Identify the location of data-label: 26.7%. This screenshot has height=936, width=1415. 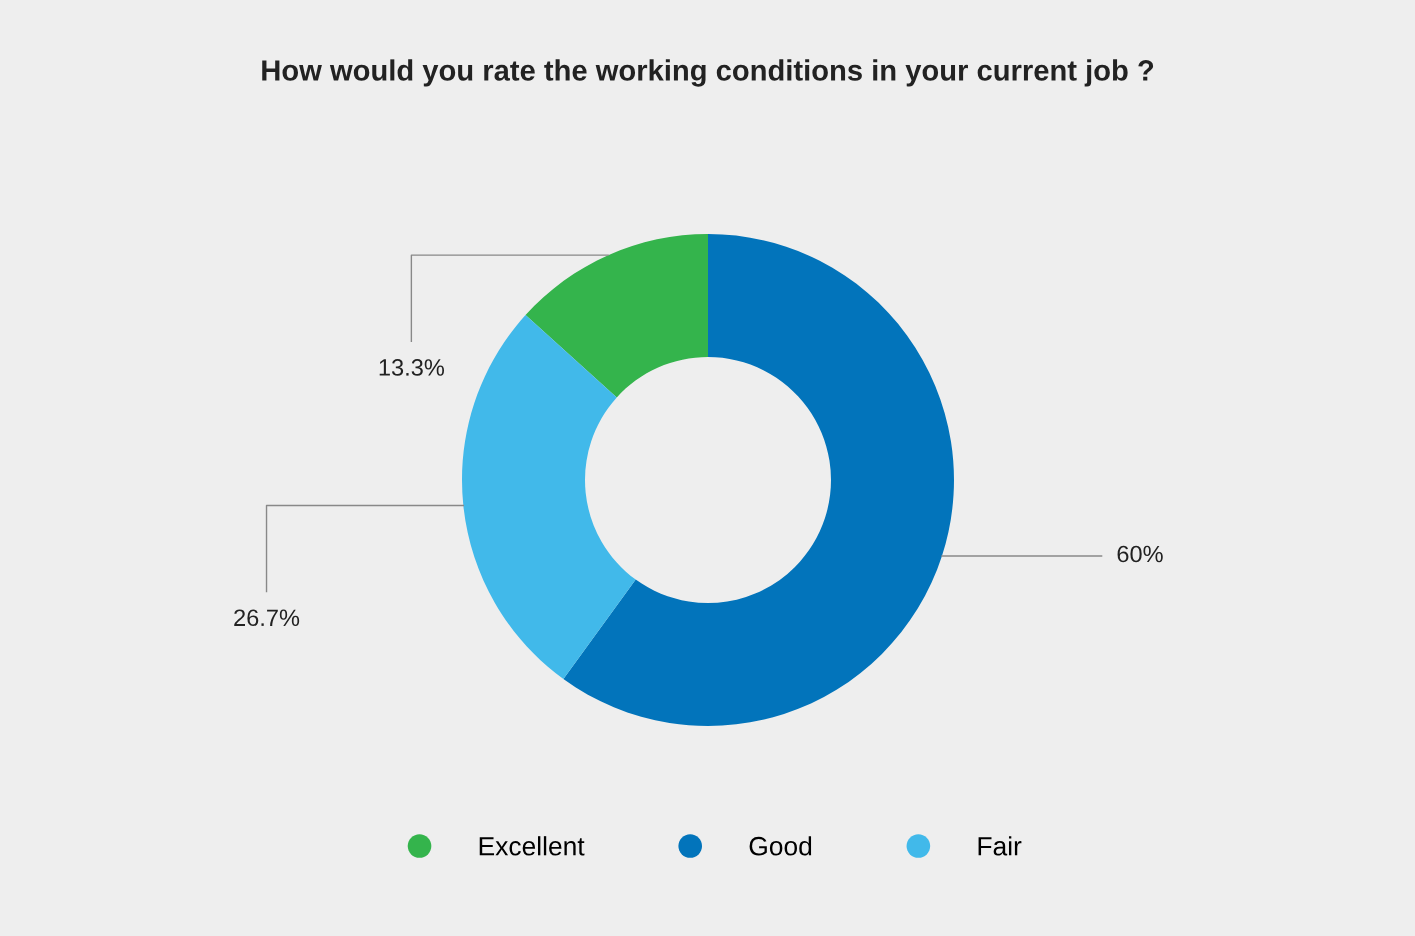
(267, 618).